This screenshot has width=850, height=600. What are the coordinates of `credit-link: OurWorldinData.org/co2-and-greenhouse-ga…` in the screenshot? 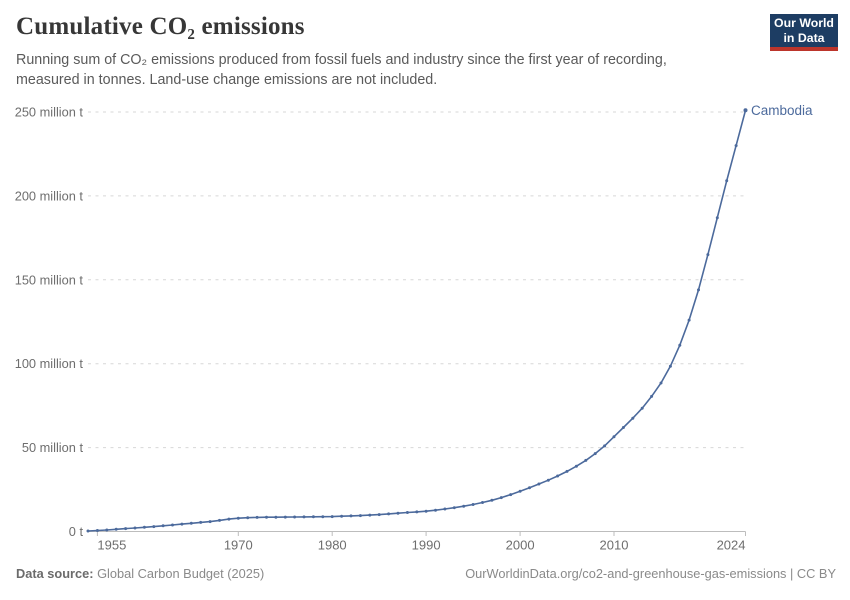 It's located at (650, 573).